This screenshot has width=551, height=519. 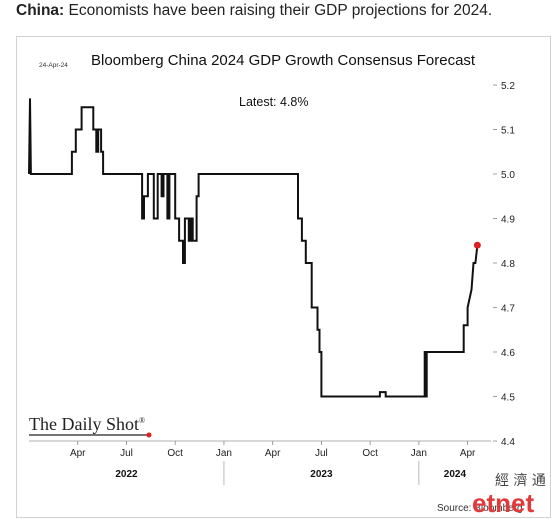 I want to click on y-tick-label: 4.5, so click(x=508, y=398).